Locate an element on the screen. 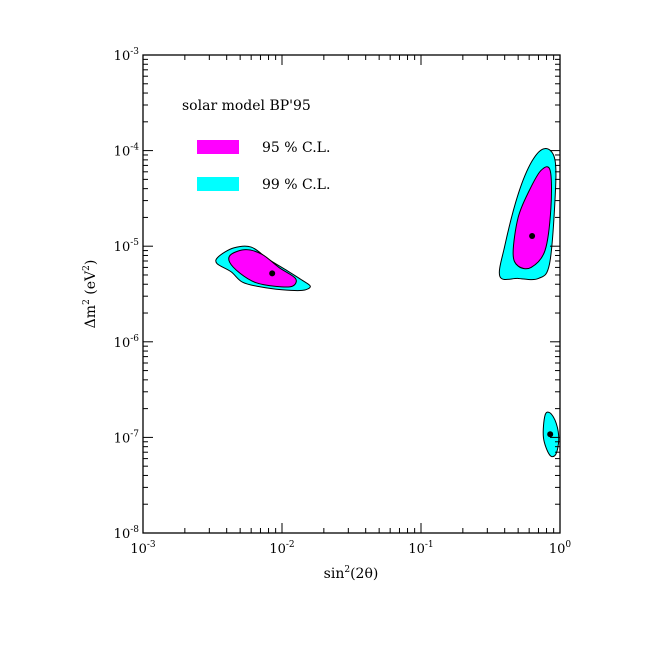 The width and height of the screenshot is (654, 659). best-fit-points-layer is located at coordinates (411, 335).